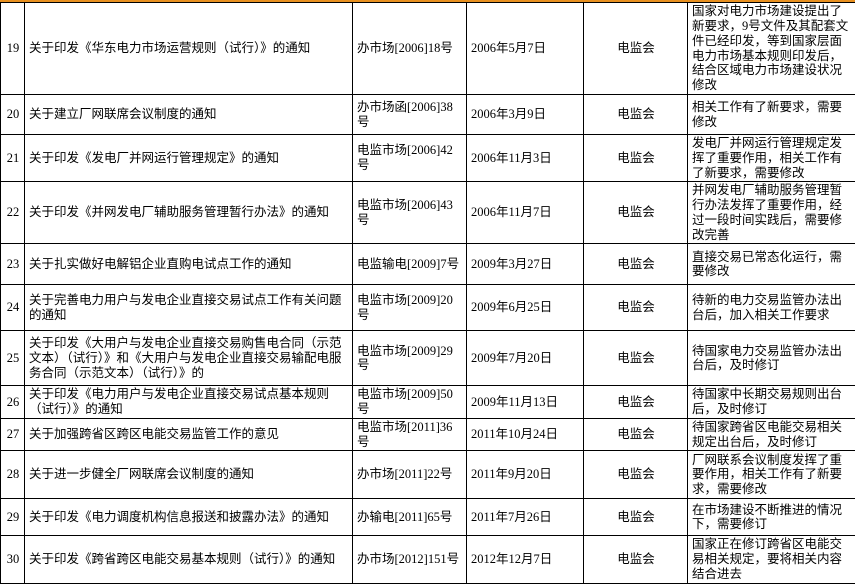  What do you see at coordinates (189, 213) in the screenshot?
I see `document-title-cell: 关于印发《并网发电厂辅助服务管理暂行办法》的通知` at bounding box center [189, 213].